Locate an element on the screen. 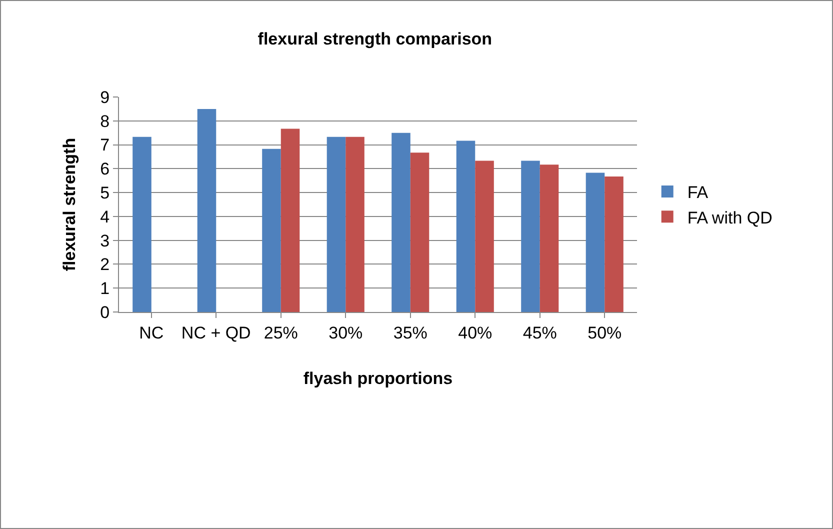 The height and width of the screenshot is (529, 833). y-tick-label: 6 is located at coordinates (105, 169).